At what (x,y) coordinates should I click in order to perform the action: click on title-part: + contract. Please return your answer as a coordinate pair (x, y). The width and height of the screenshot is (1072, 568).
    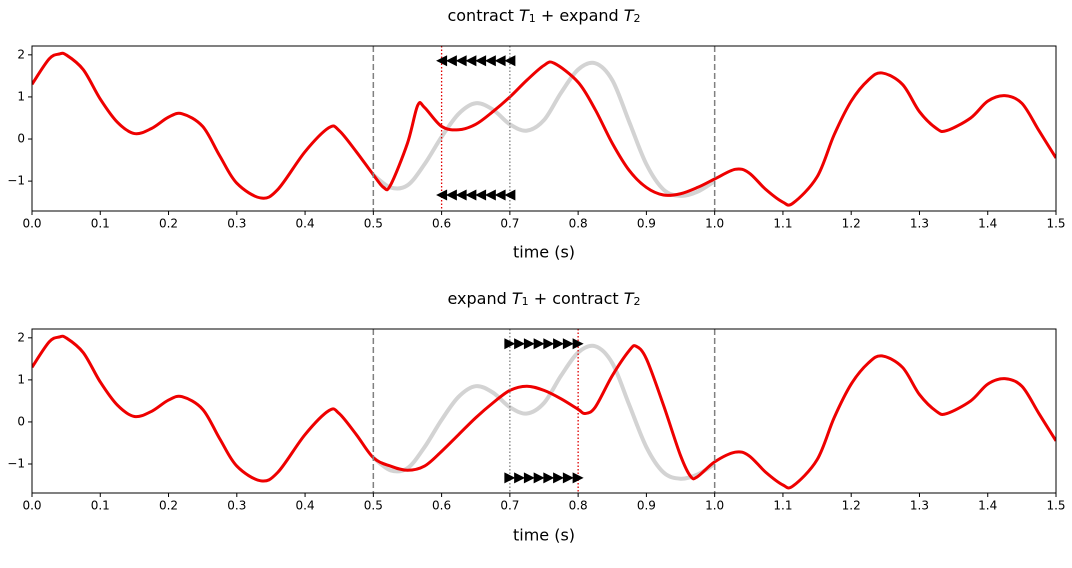
    Looking at the image, I should click on (576, 298).